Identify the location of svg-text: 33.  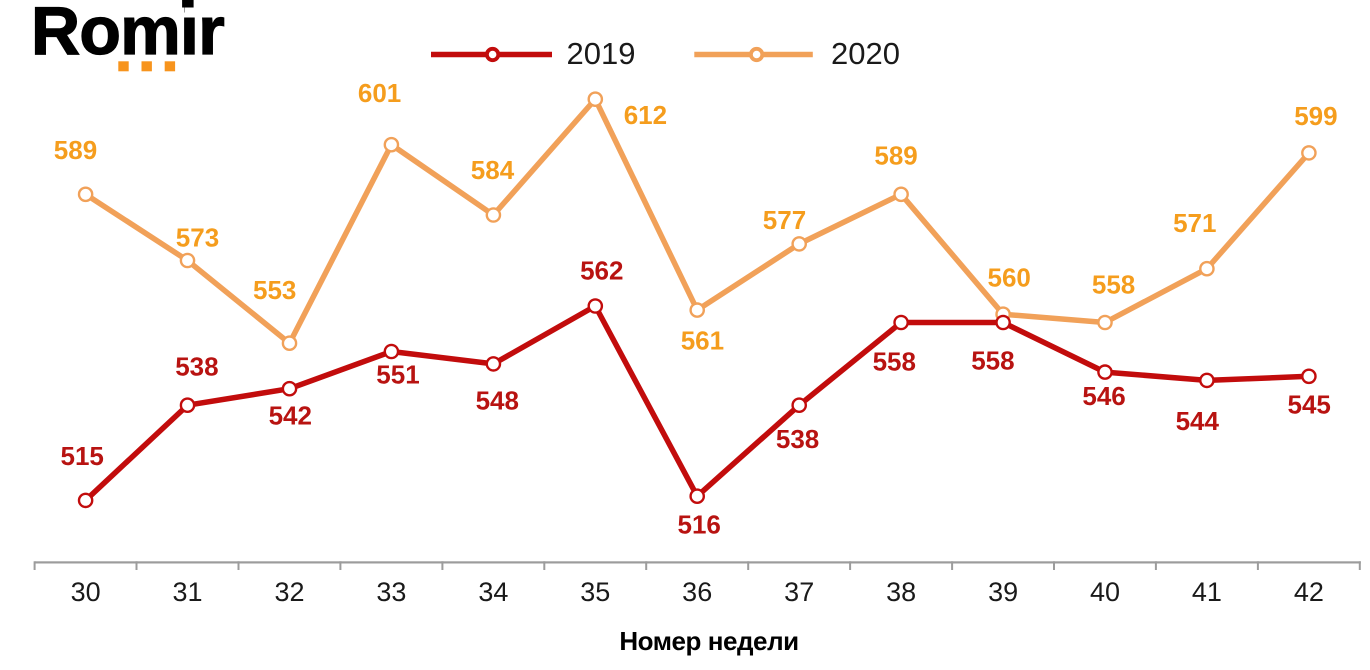
(391, 592).